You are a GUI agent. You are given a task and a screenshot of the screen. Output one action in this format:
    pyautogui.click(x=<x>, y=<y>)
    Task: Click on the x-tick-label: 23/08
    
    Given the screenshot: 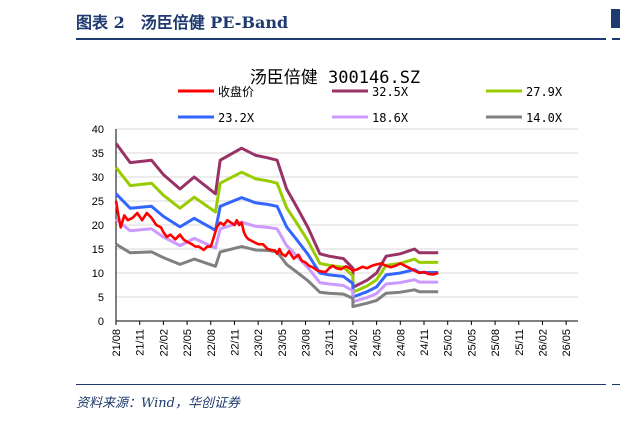 What is the action you would take?
    pyautogui.click(x=307, y=343)
    